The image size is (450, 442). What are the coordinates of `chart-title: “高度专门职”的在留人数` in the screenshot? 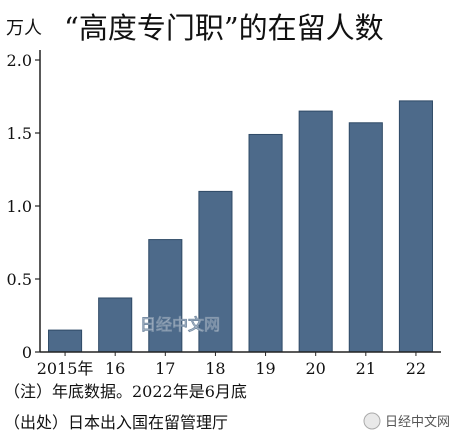 It's located at (224, 28).